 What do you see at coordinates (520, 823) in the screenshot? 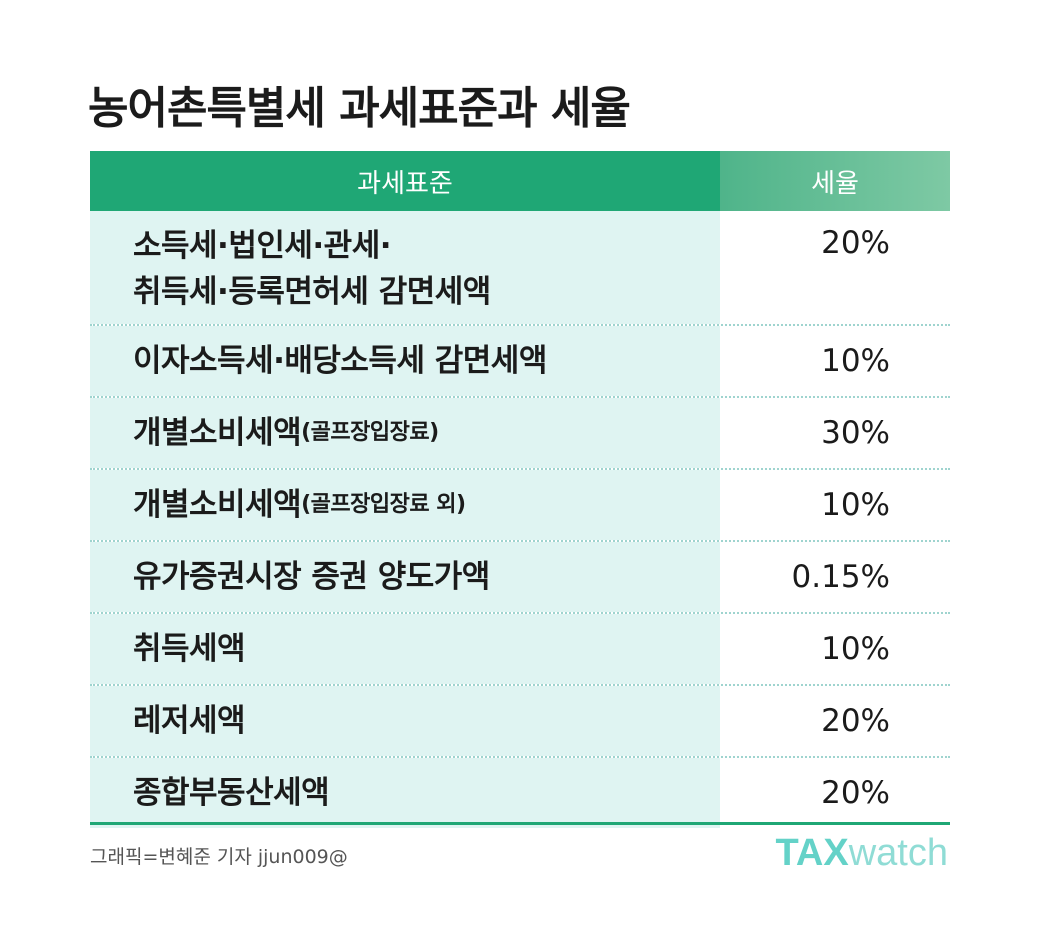
I see `table-bottom-rule` at bounding box center [520, 823].